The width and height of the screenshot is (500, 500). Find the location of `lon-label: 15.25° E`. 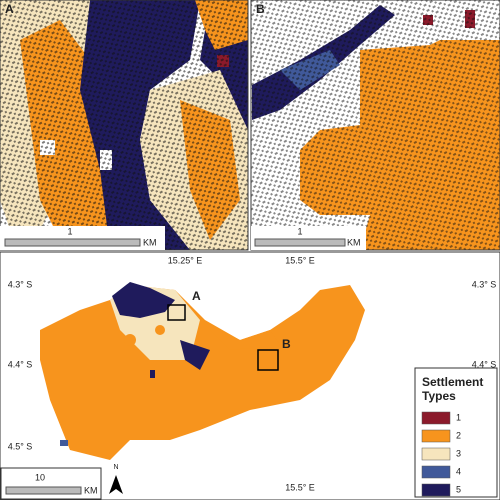

lon-label: 15.25° E is located at coordinates (185, 260).